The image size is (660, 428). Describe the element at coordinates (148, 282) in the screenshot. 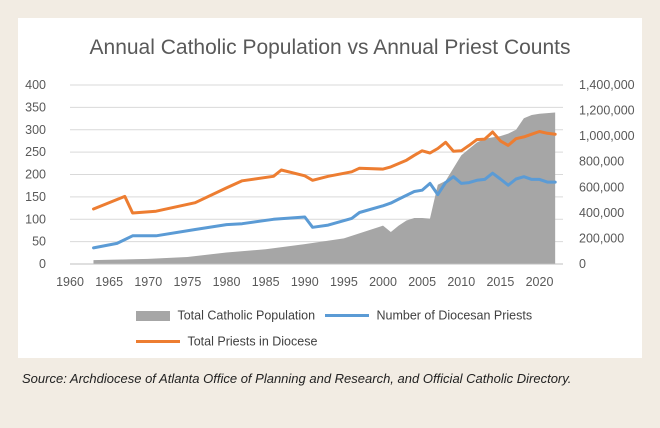

I see `x-tick-label: 1970` at that location.